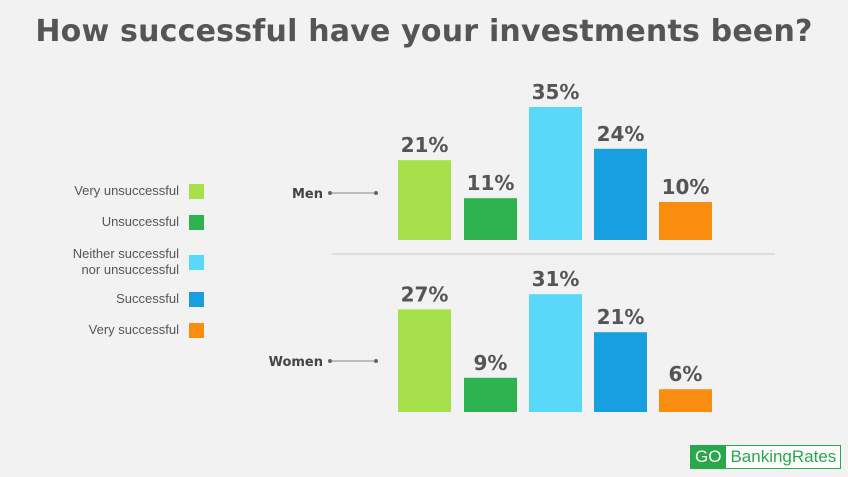  I want to click on data-label: 9%, so click(491, 363).